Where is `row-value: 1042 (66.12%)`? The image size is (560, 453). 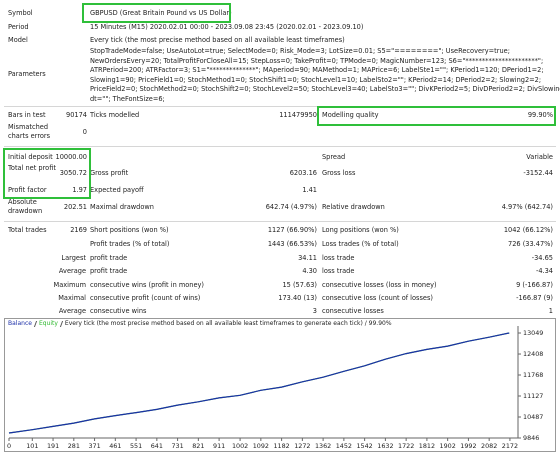
row-value: 1042 (66.12%) is located at coordinates (528, 230).